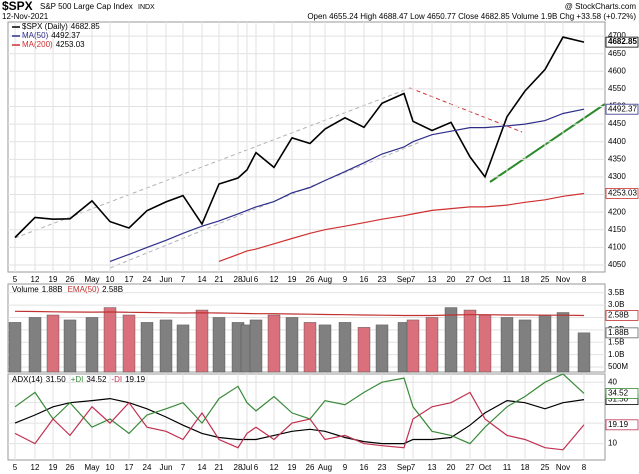 The height and width of the screenshot is (474, 639). What do you see at coordinates (27, 379) in the screenshot?
I see `legend-name: ADX(14)` at bounding box center [27, 379].